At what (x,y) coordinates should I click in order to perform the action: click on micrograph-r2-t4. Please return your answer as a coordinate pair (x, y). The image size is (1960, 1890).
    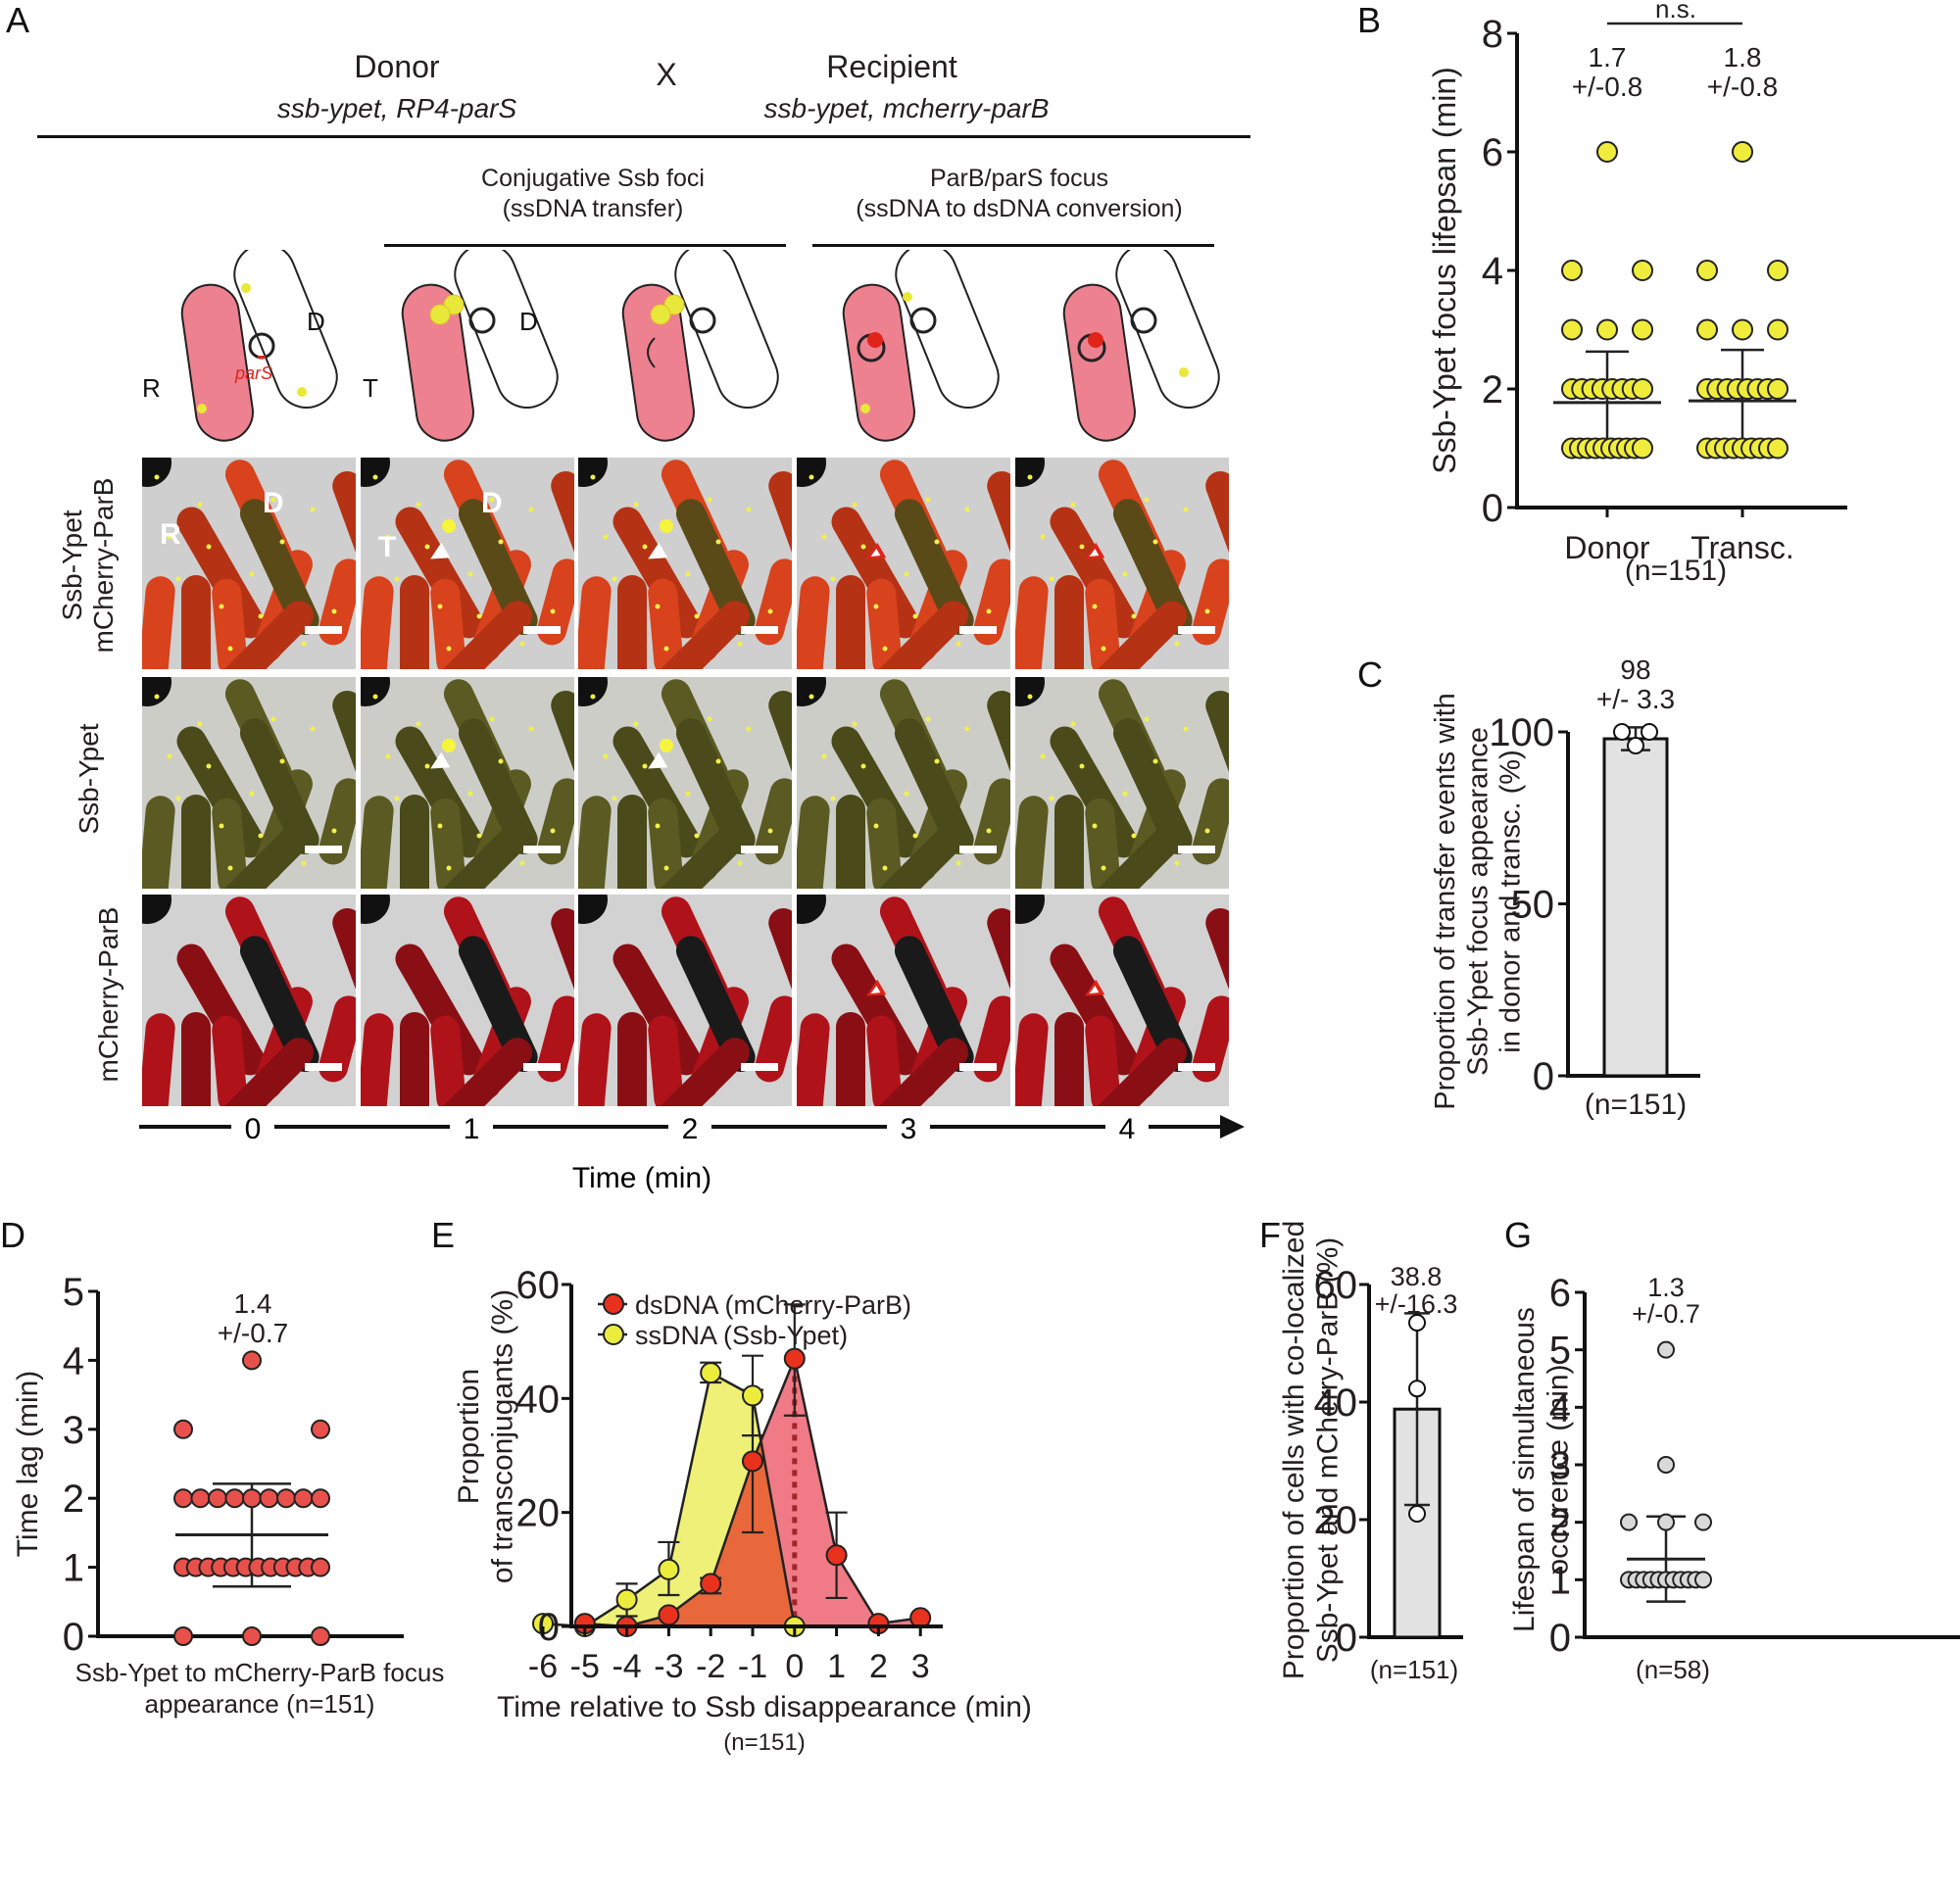
    Looking at the image, I should click on (1122, 1000).